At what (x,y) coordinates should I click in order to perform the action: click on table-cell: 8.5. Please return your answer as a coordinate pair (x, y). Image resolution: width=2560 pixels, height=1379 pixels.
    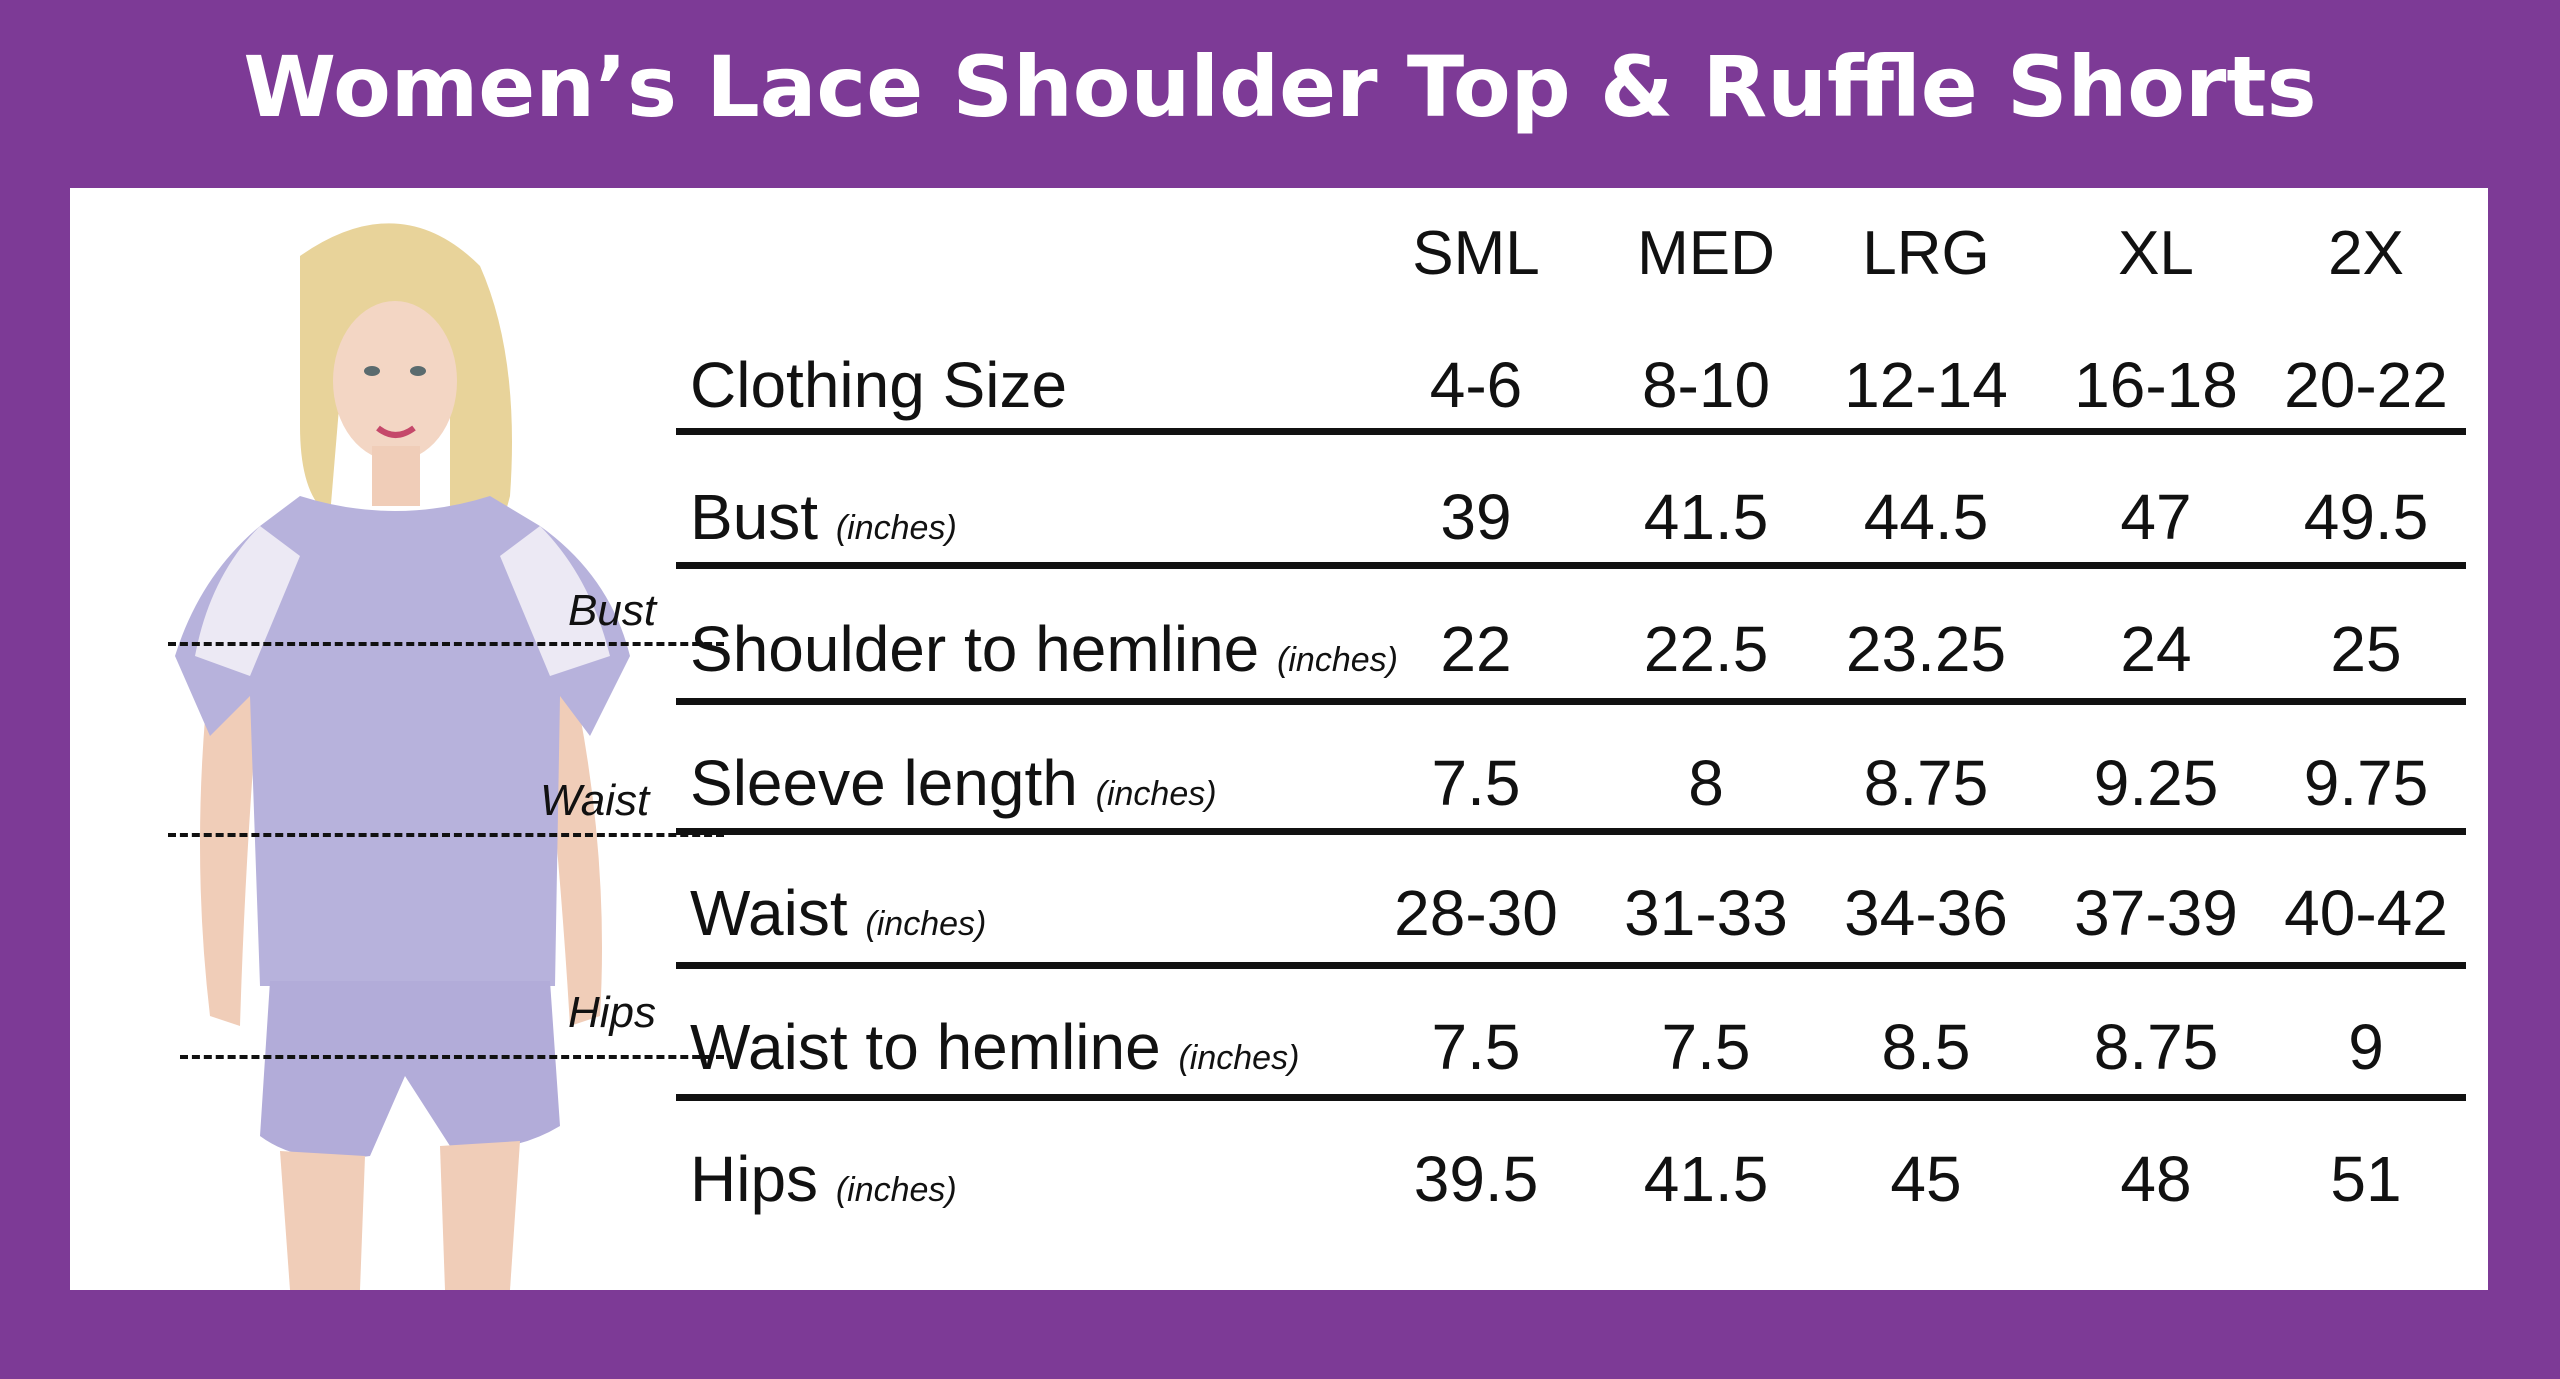
    Looking at the image, I should click on (1926, 1047).